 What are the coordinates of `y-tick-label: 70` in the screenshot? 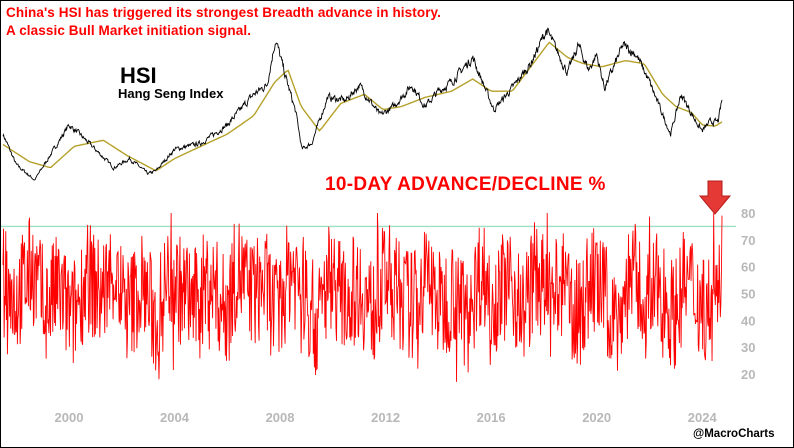 It's located at (748, 240).